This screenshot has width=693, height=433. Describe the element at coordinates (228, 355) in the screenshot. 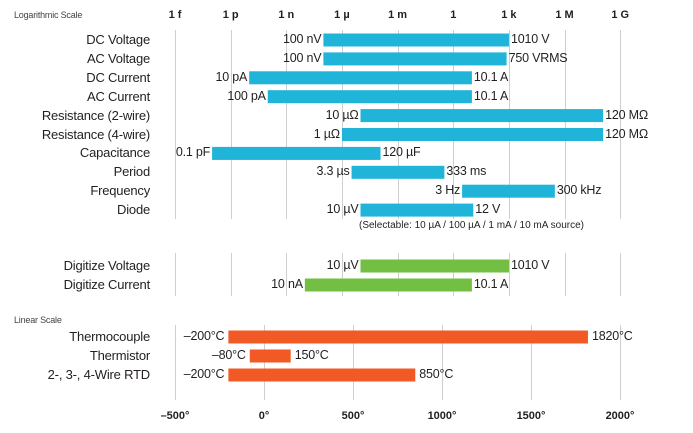

I see `range-low-label: –80°C` at that location.